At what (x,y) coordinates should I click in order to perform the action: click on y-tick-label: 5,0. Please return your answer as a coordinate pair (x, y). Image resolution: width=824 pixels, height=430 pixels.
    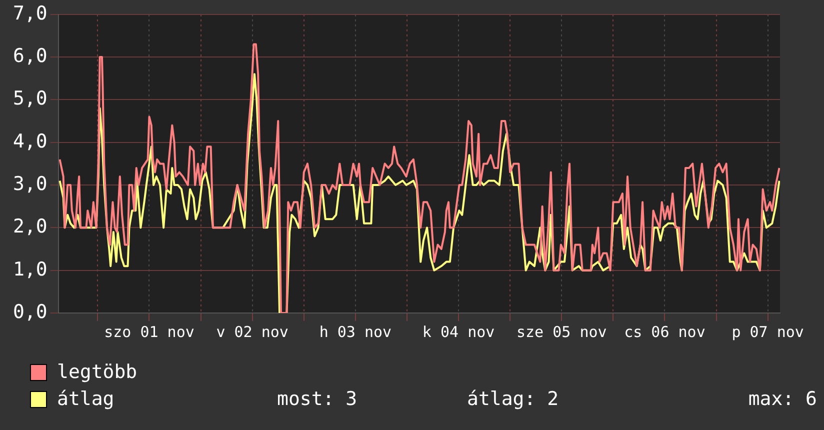
    Looking at the image, I should click on (30, 99).